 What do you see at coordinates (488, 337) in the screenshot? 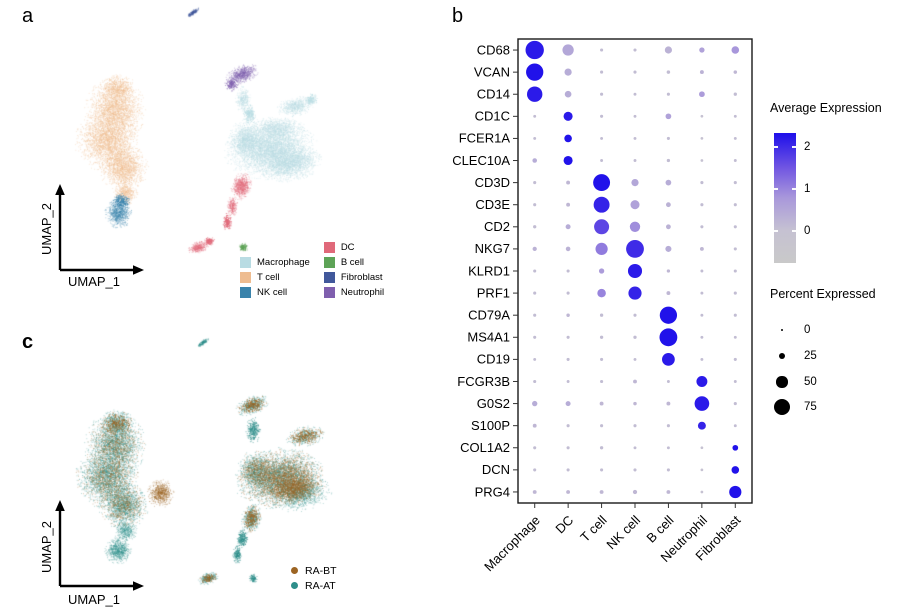
I see `gene-label: MS4A1` at bounding box center [488, 337].